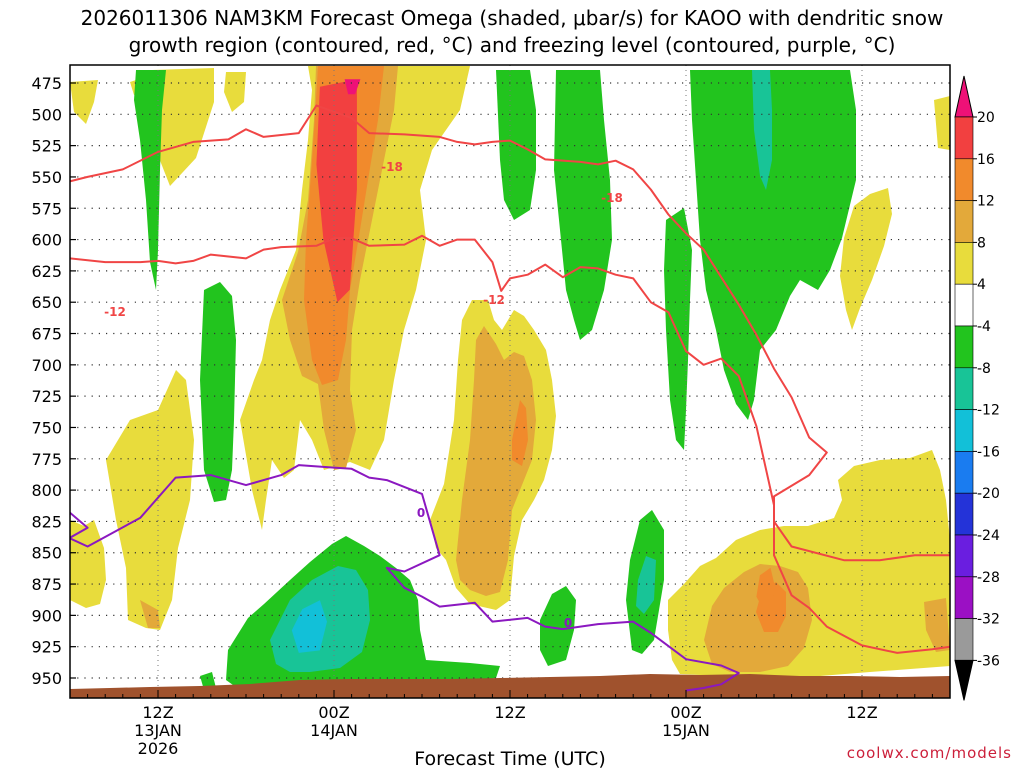 Image resolution: width=1024 pixels, height=768 pixels. I want to click on omega-region-rising-max-15jan, so click(766, 590).